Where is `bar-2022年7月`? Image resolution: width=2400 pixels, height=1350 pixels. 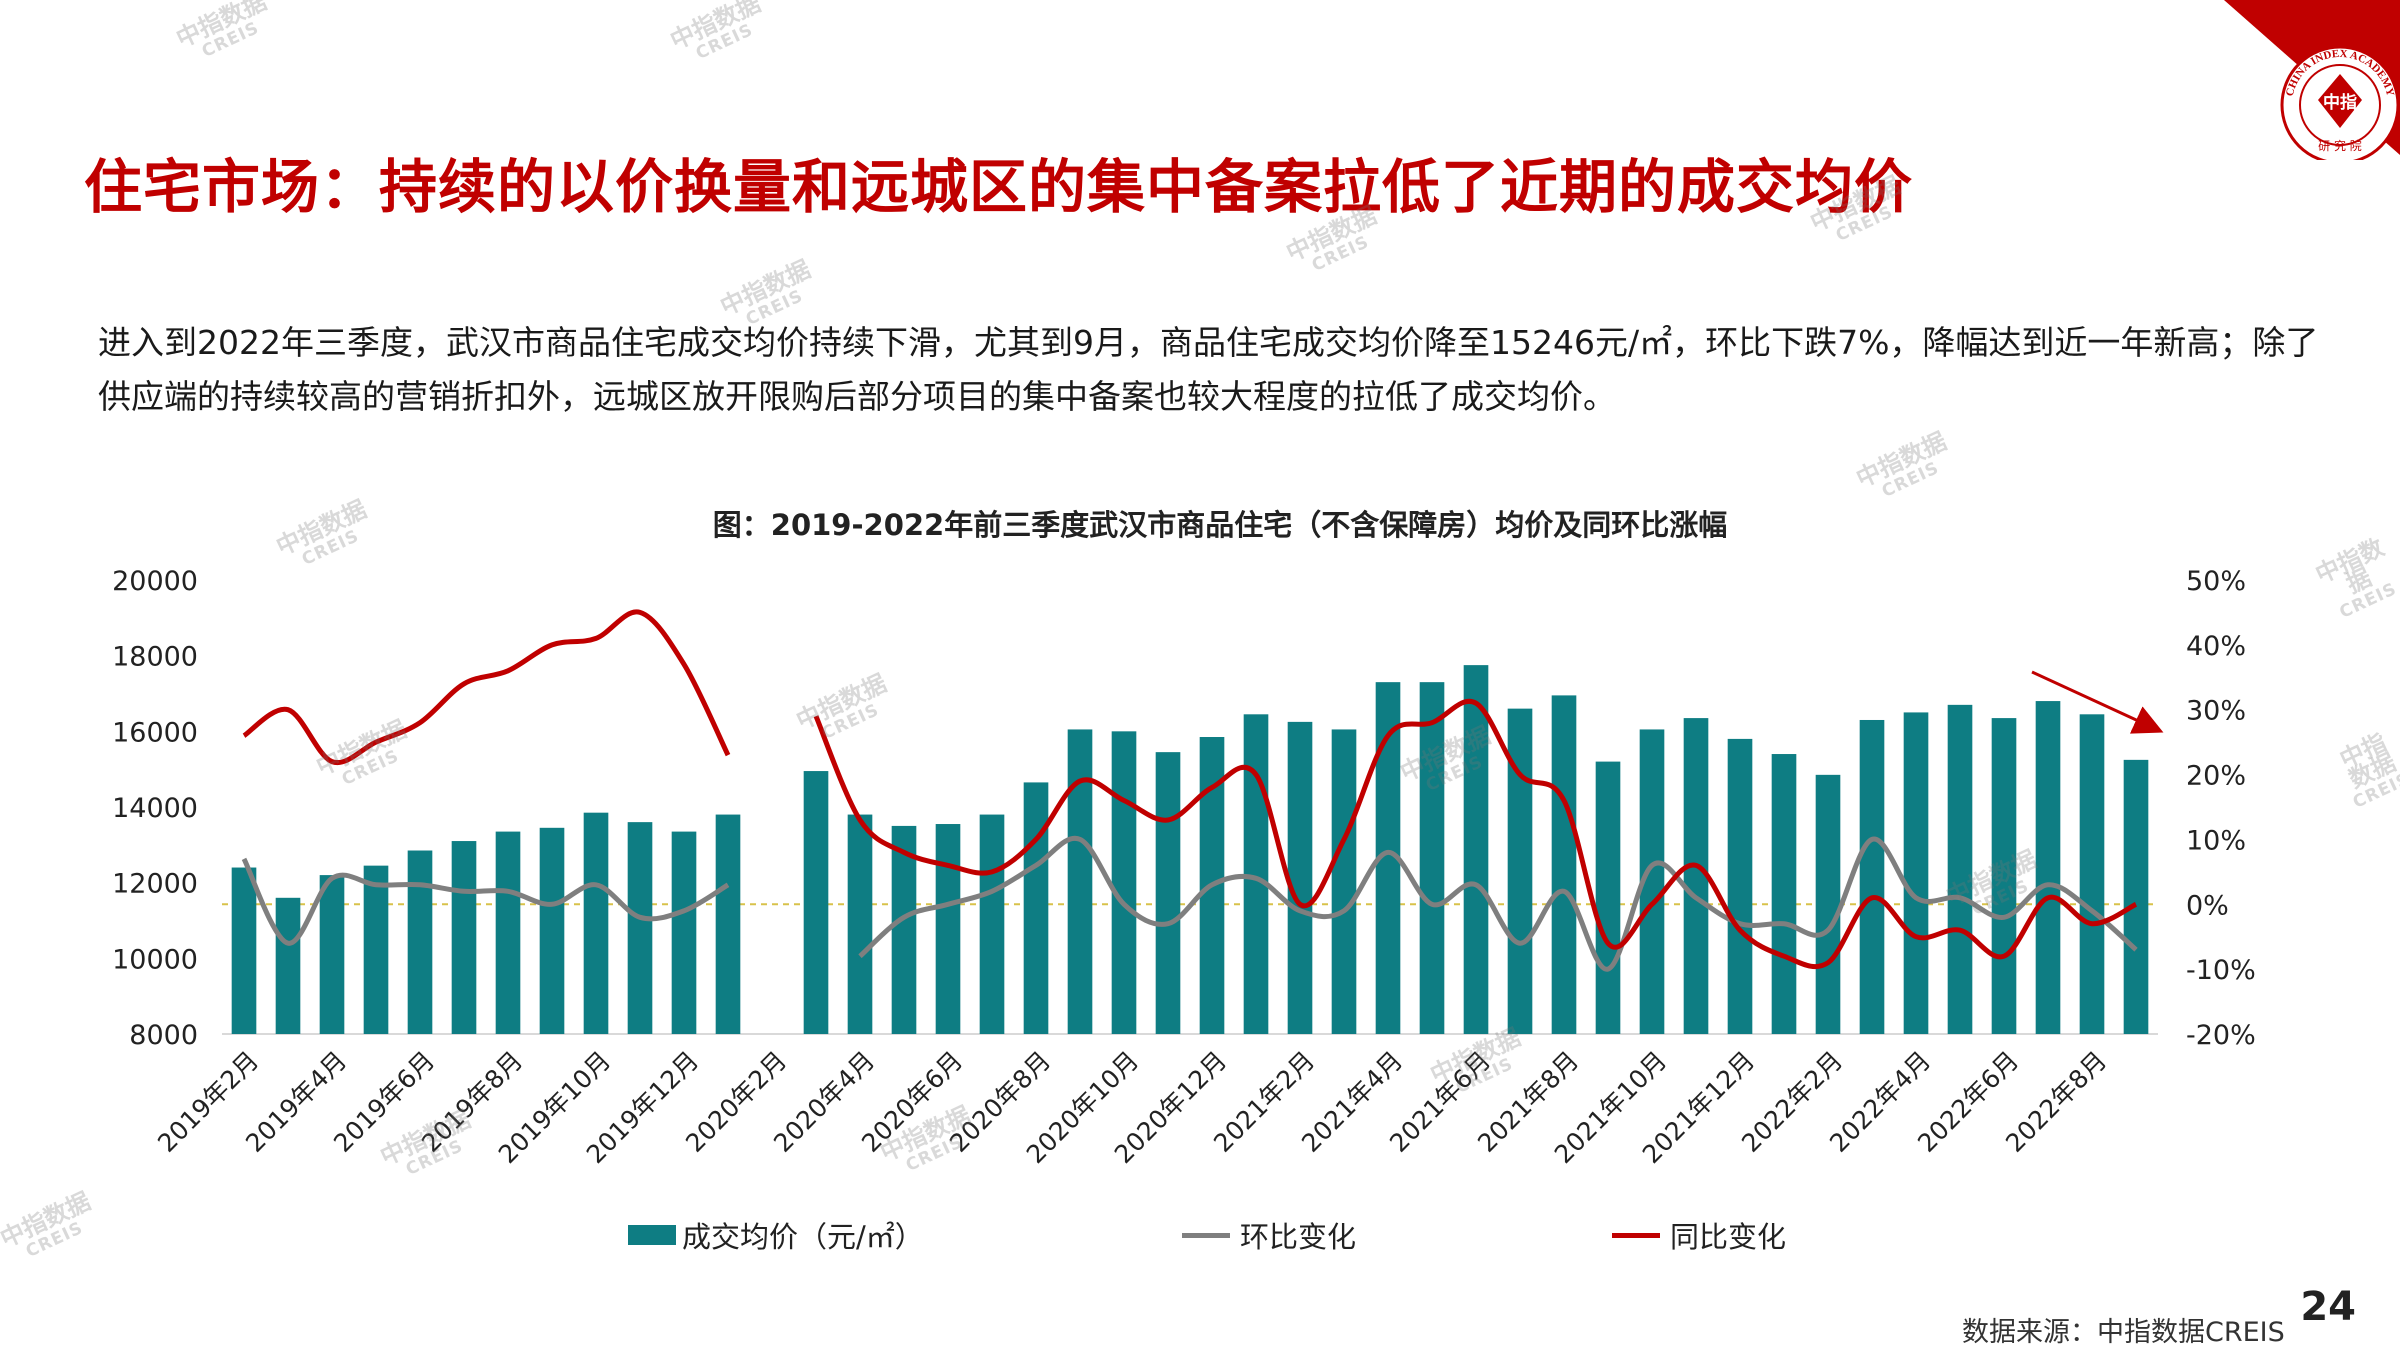 bar-2022年7月 is located at coordinates (2048, 867).